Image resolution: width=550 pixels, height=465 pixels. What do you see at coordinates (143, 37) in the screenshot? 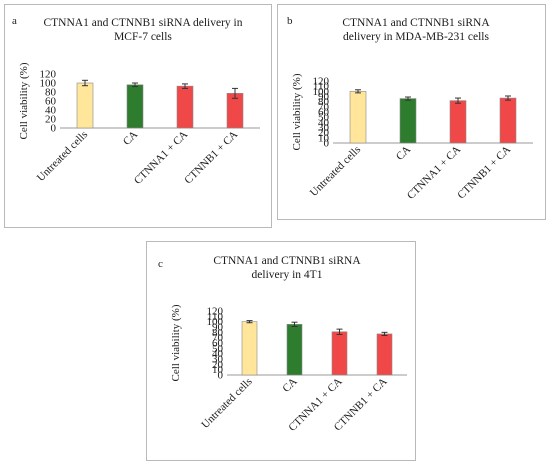
I see `chart-title-a-line2: MCF-7 cells` at bounding box center [143, 37].